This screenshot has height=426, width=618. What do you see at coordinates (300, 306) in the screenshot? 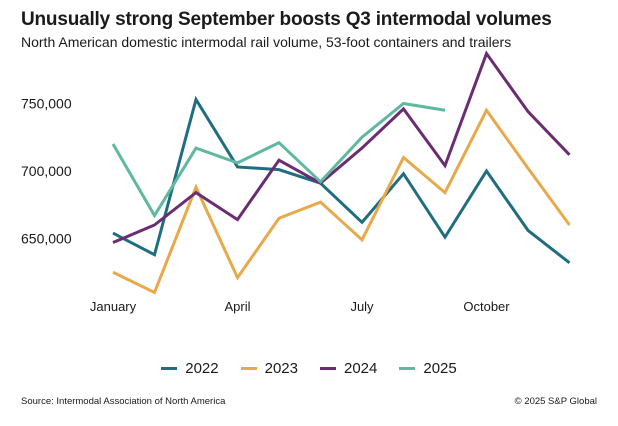
I see `x-axis: January April July October` at bounding box center [300, 306].